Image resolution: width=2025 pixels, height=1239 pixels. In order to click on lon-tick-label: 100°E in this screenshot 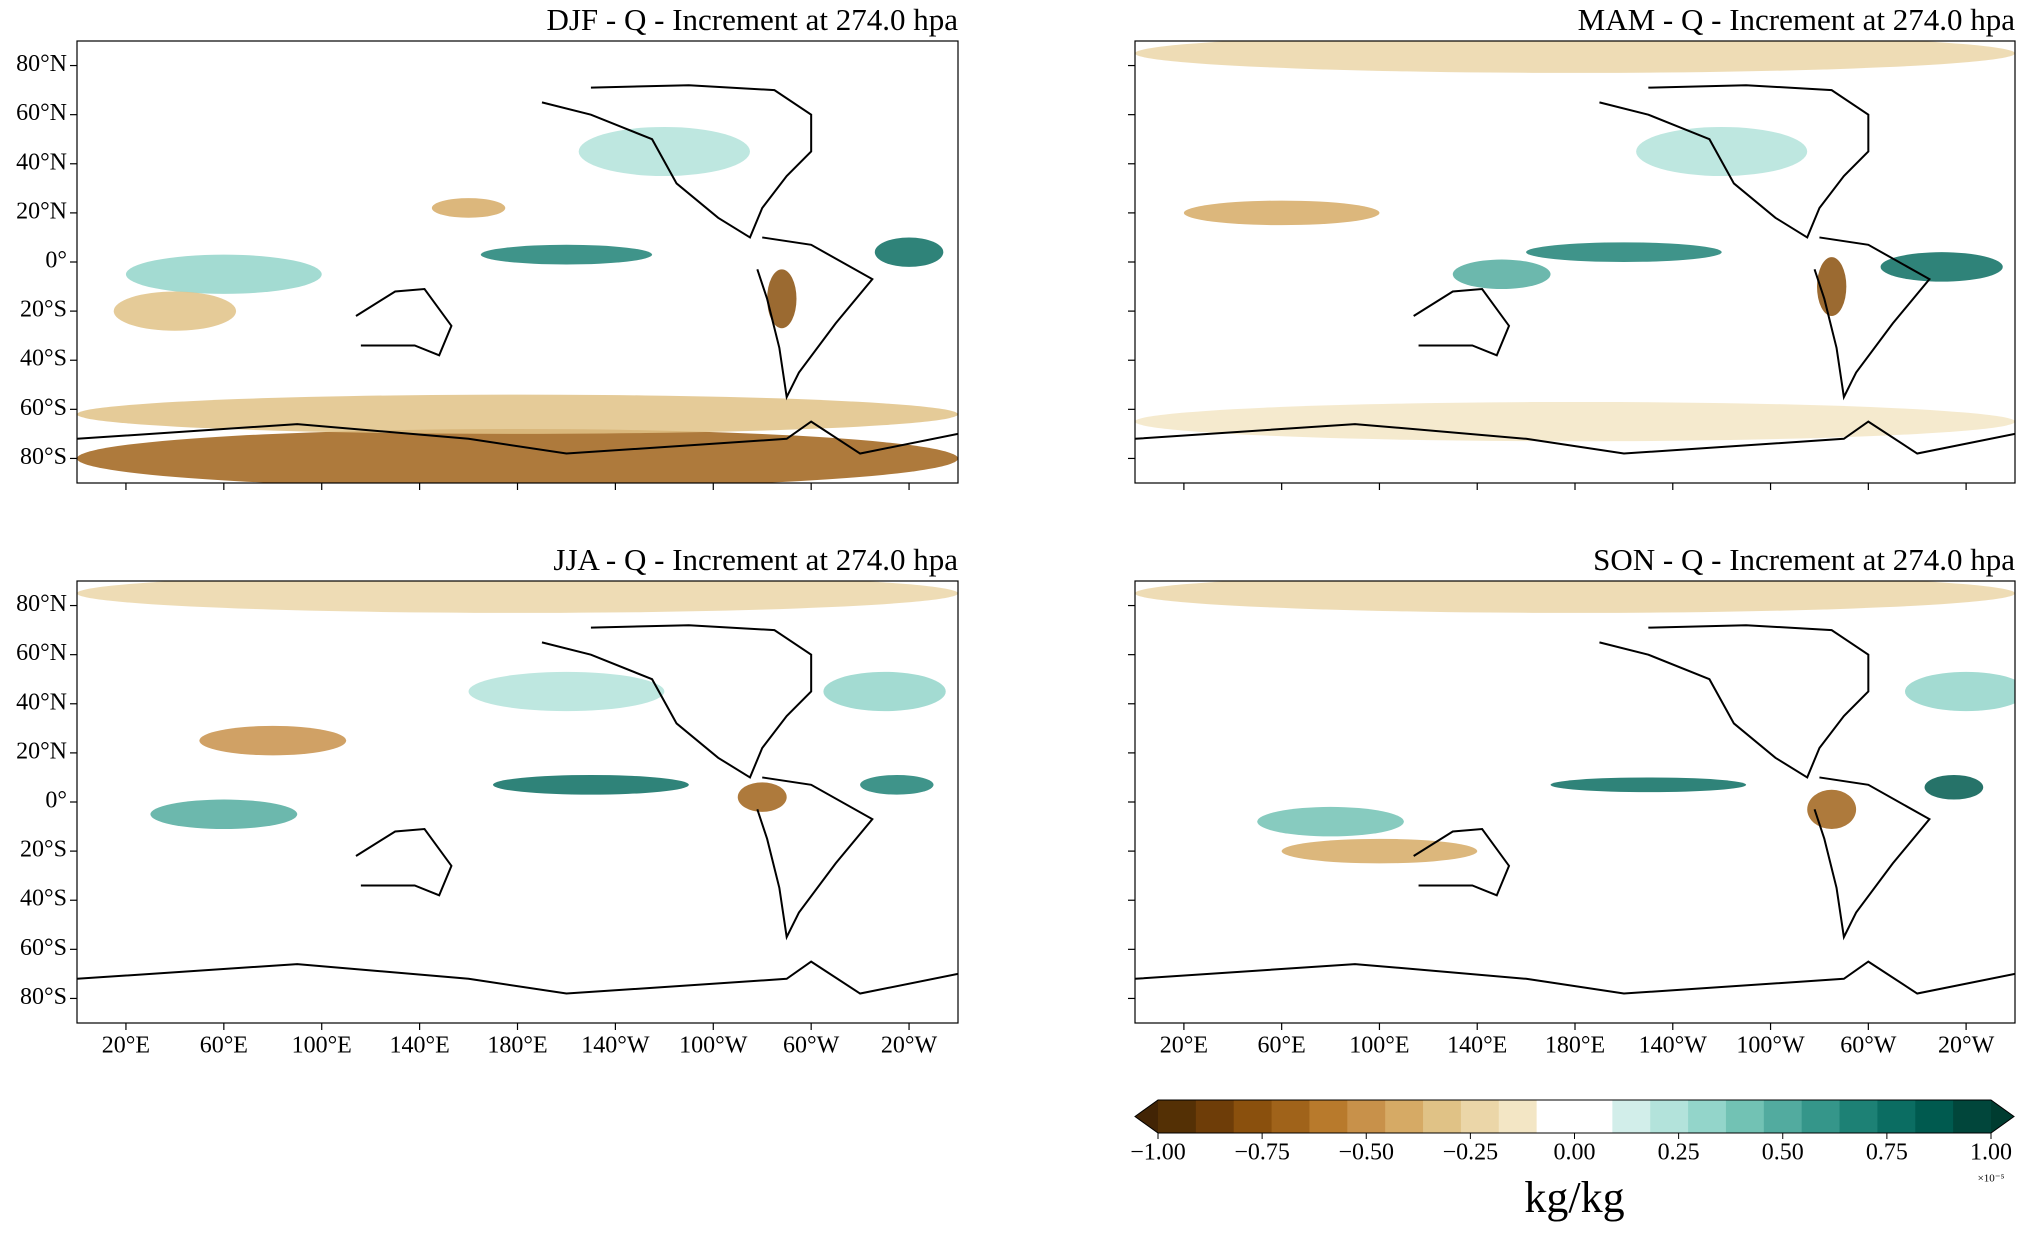, I will do `click(1379, 1046)`.